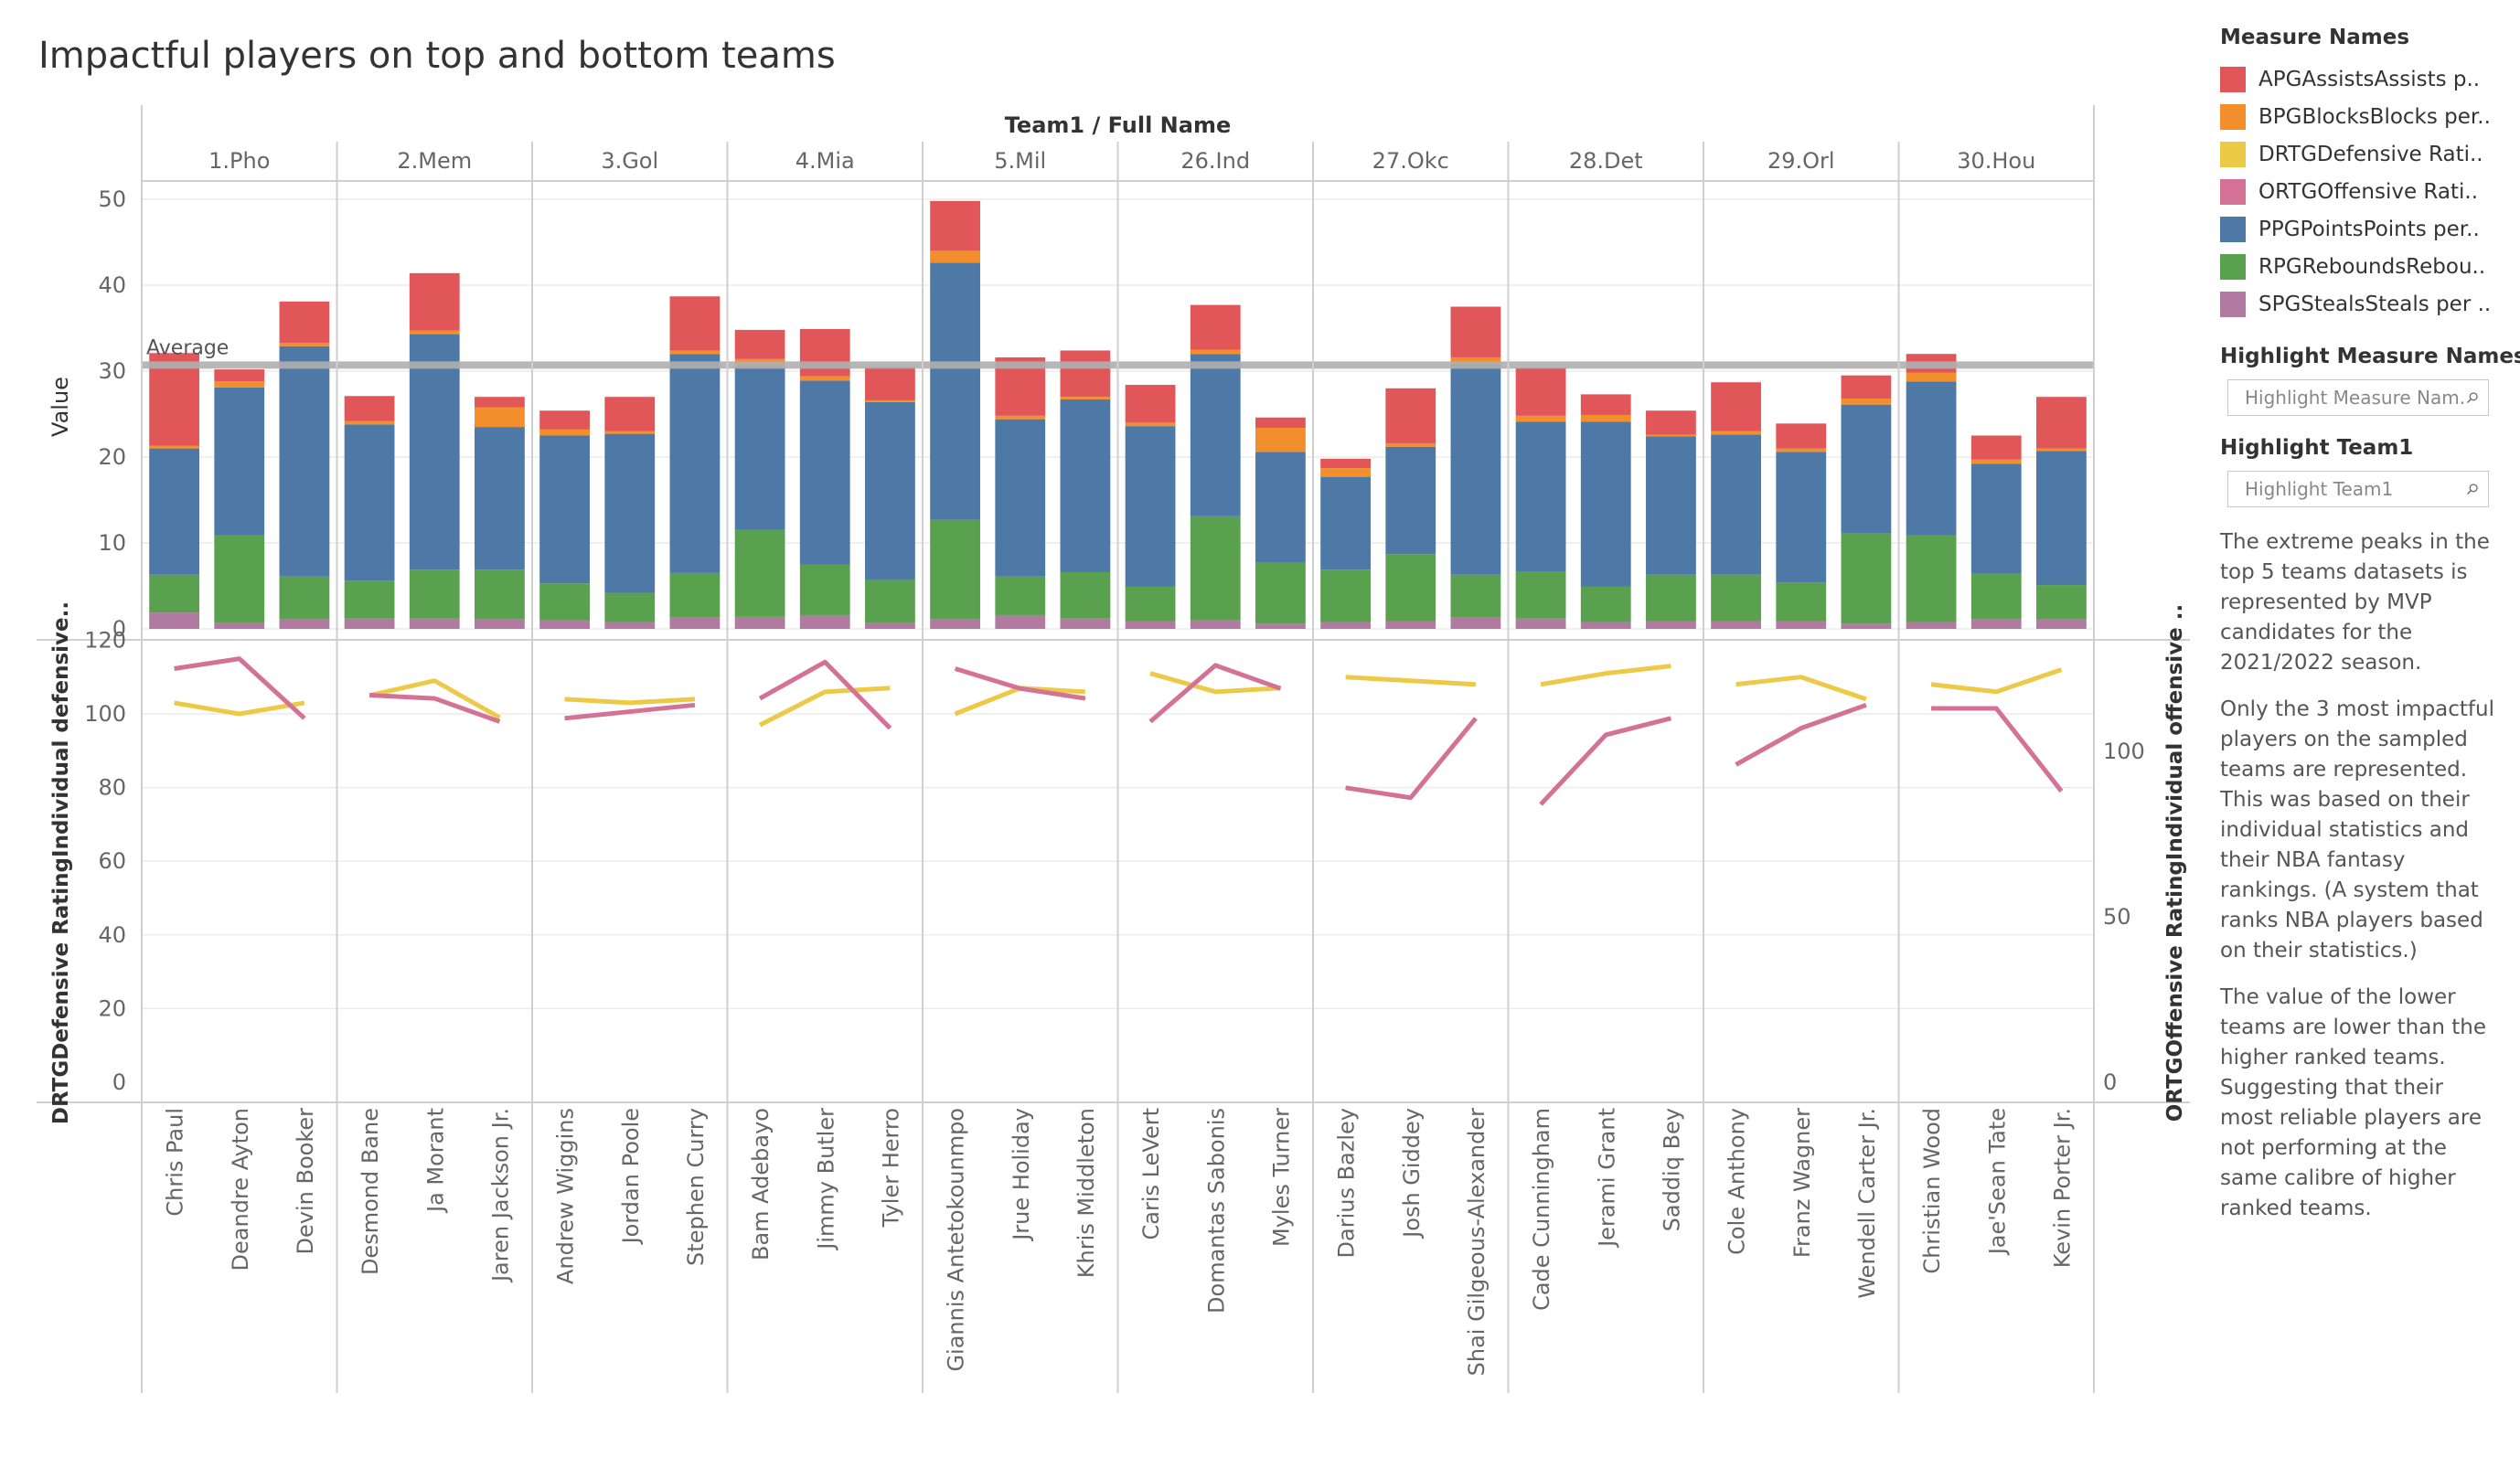 This screenshot has width=2520, height=1468. What do you see at coordinates (1216, 1211) in the screenshot?
I see `player-label: Domantas Sabonis` at bounding box center [1216, 1211].